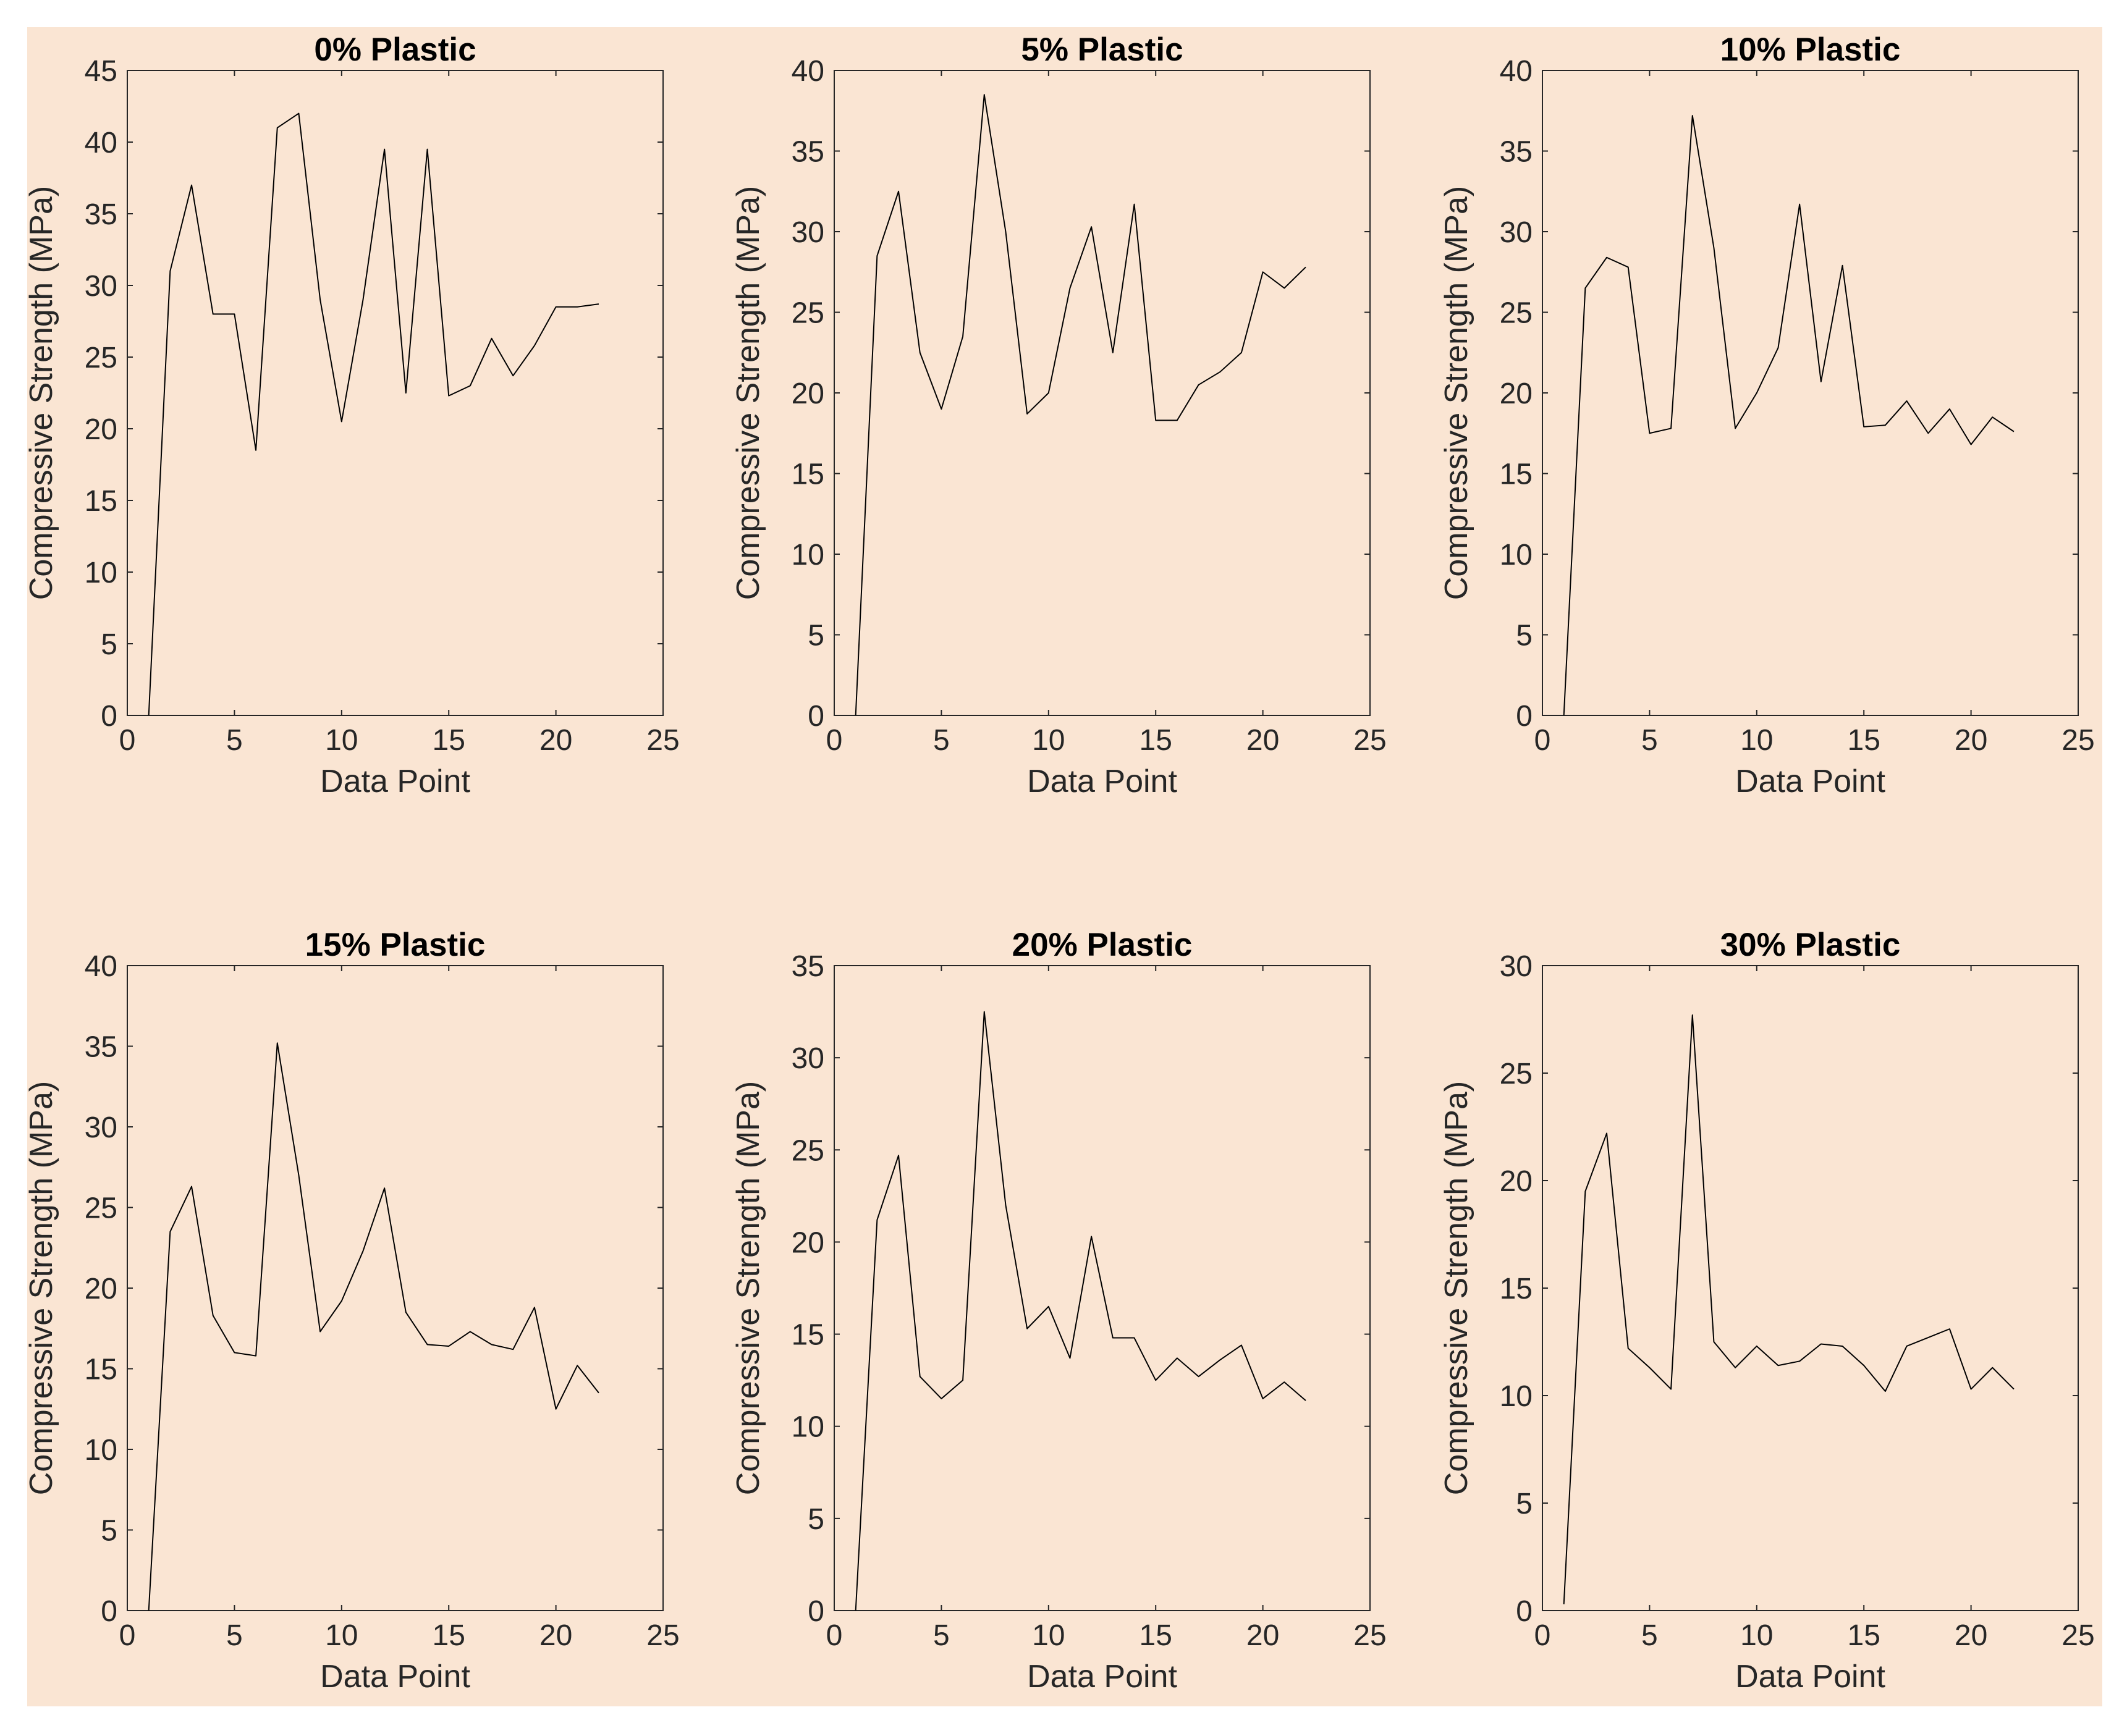 This screenshot has width=2127, height=1736. What do you see at coordinates (395, 50) in the screenshot?
I see `chart-title: 0% Plastic` at bounding box center [395, 50].